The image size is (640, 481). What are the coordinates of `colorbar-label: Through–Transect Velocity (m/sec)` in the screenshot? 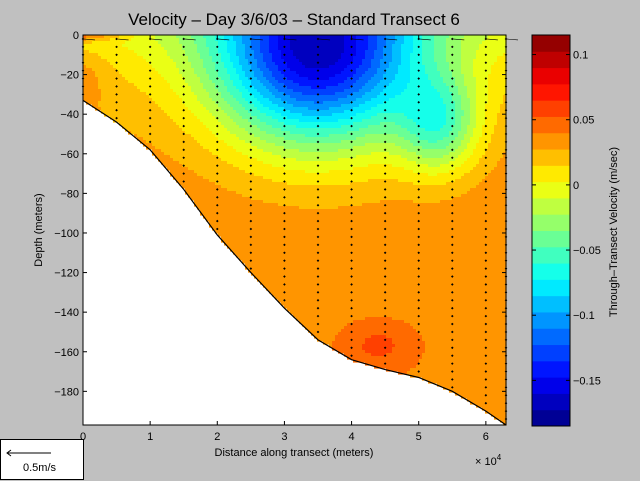 It's located at (614, 232).